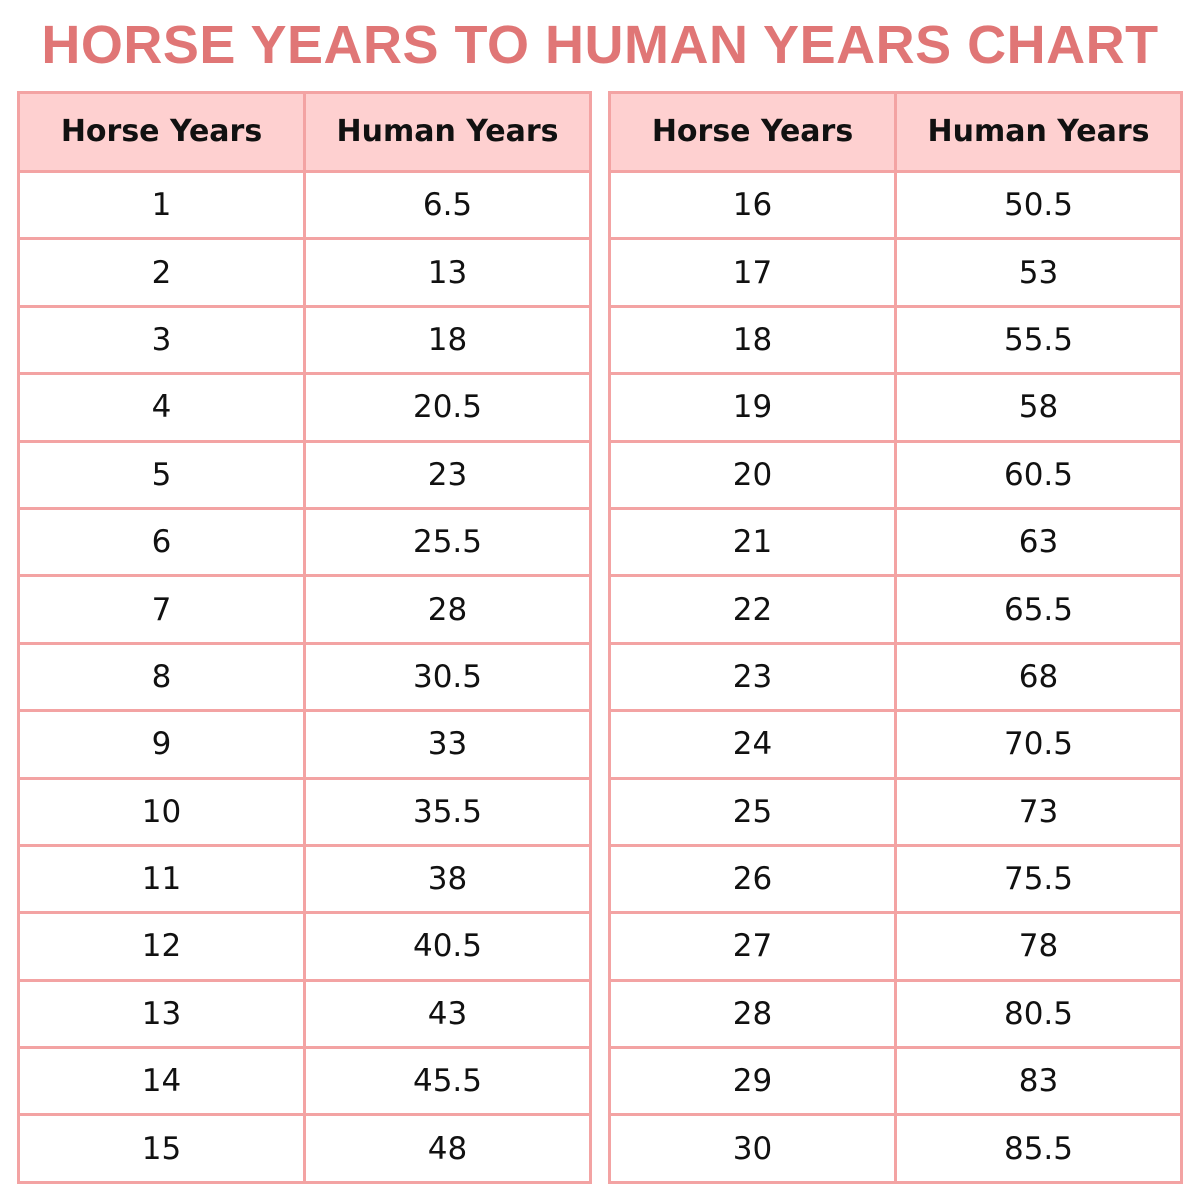 This screenshot has width=1200, height=1200. I want to click on human-years-cell: 28, so click(447, 609).